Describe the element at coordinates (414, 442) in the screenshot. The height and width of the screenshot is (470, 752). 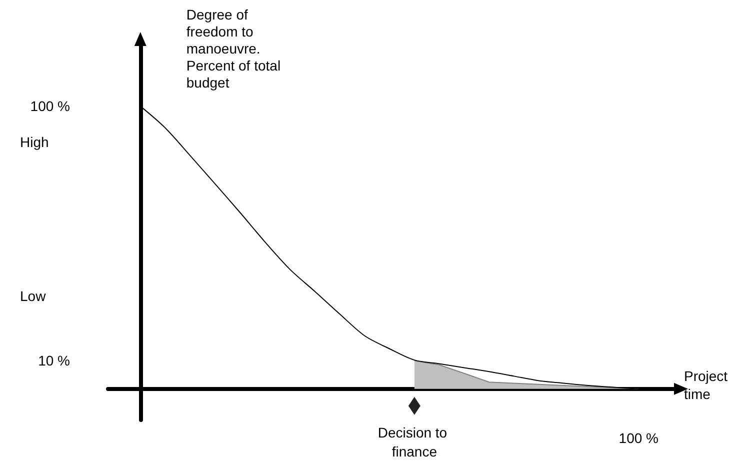
I see `text: Decision to finance` at that location.